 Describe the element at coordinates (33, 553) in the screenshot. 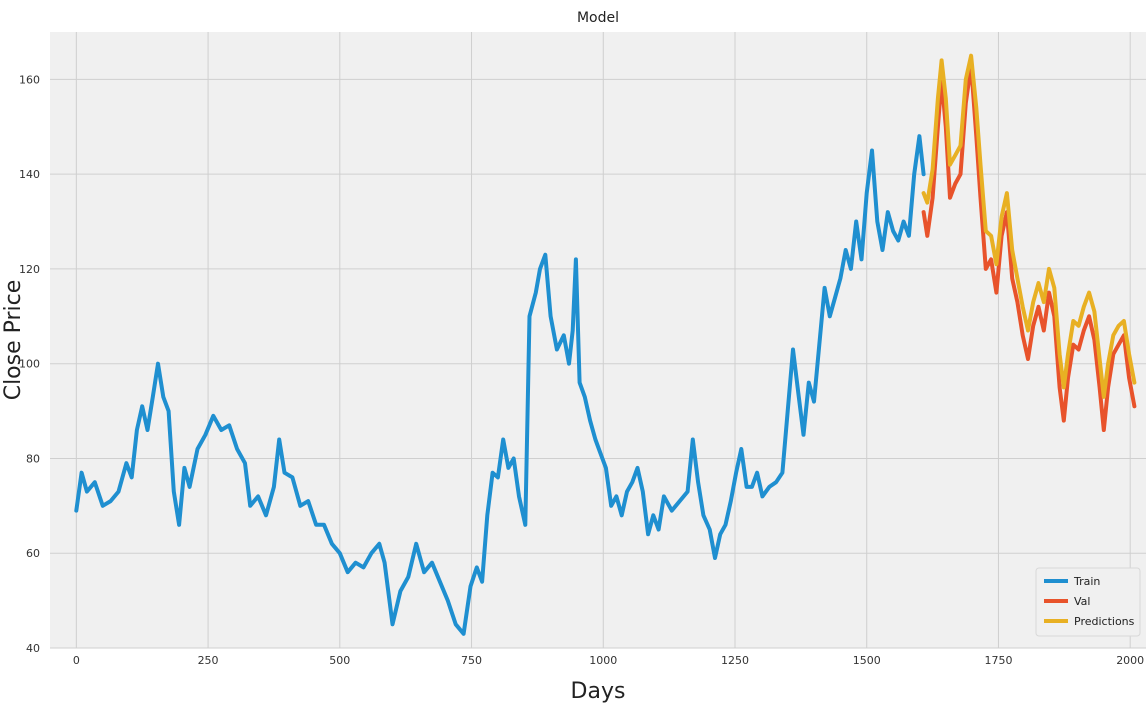

I see `y-tick-label: 60` at that location.